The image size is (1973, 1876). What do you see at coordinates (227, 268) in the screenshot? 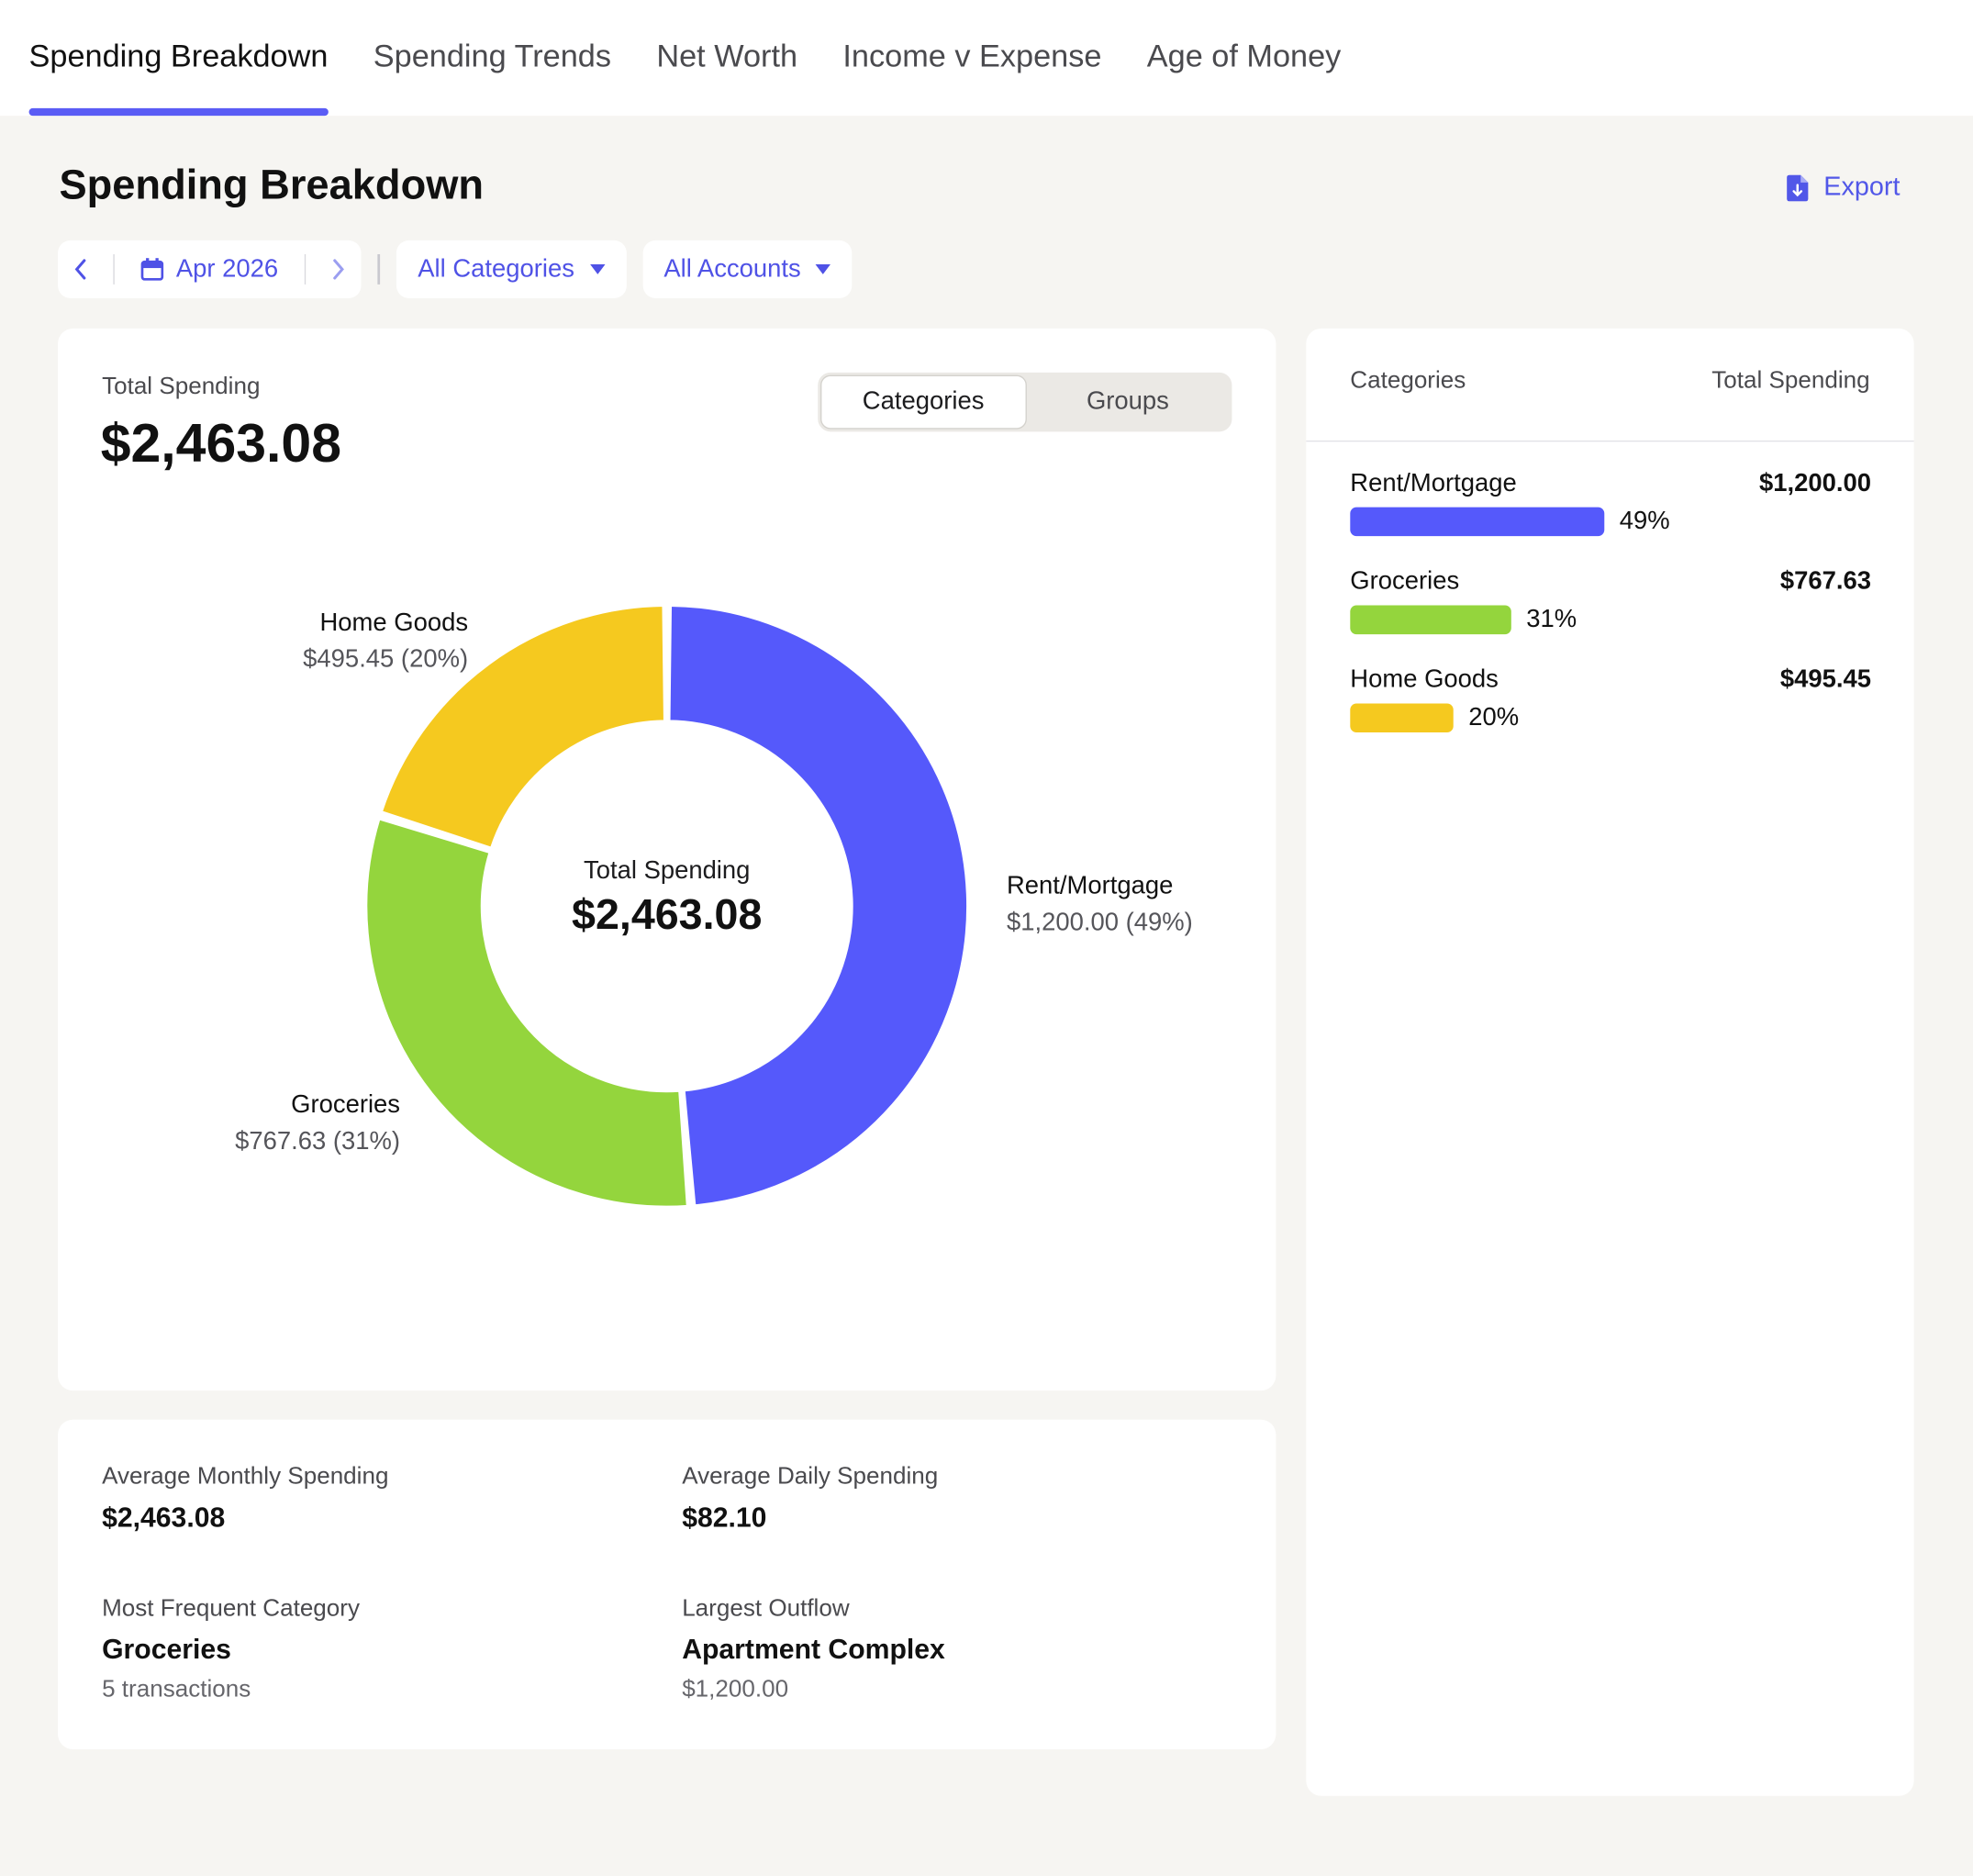
I see `date-label: Apr 2026` at bounding box center [227, 268].